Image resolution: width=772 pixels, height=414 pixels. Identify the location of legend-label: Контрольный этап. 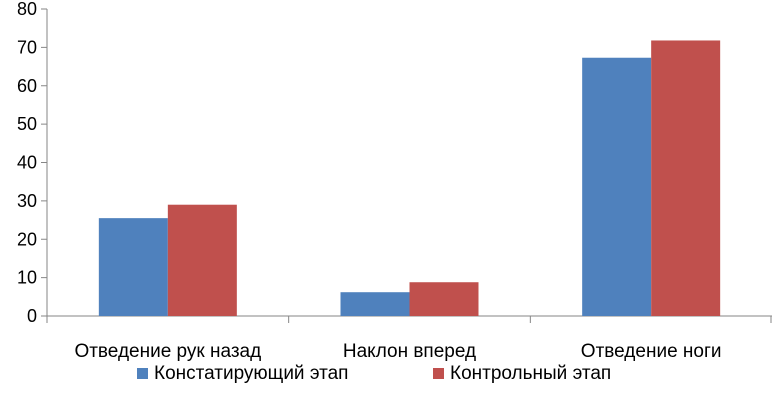
(530, 373).